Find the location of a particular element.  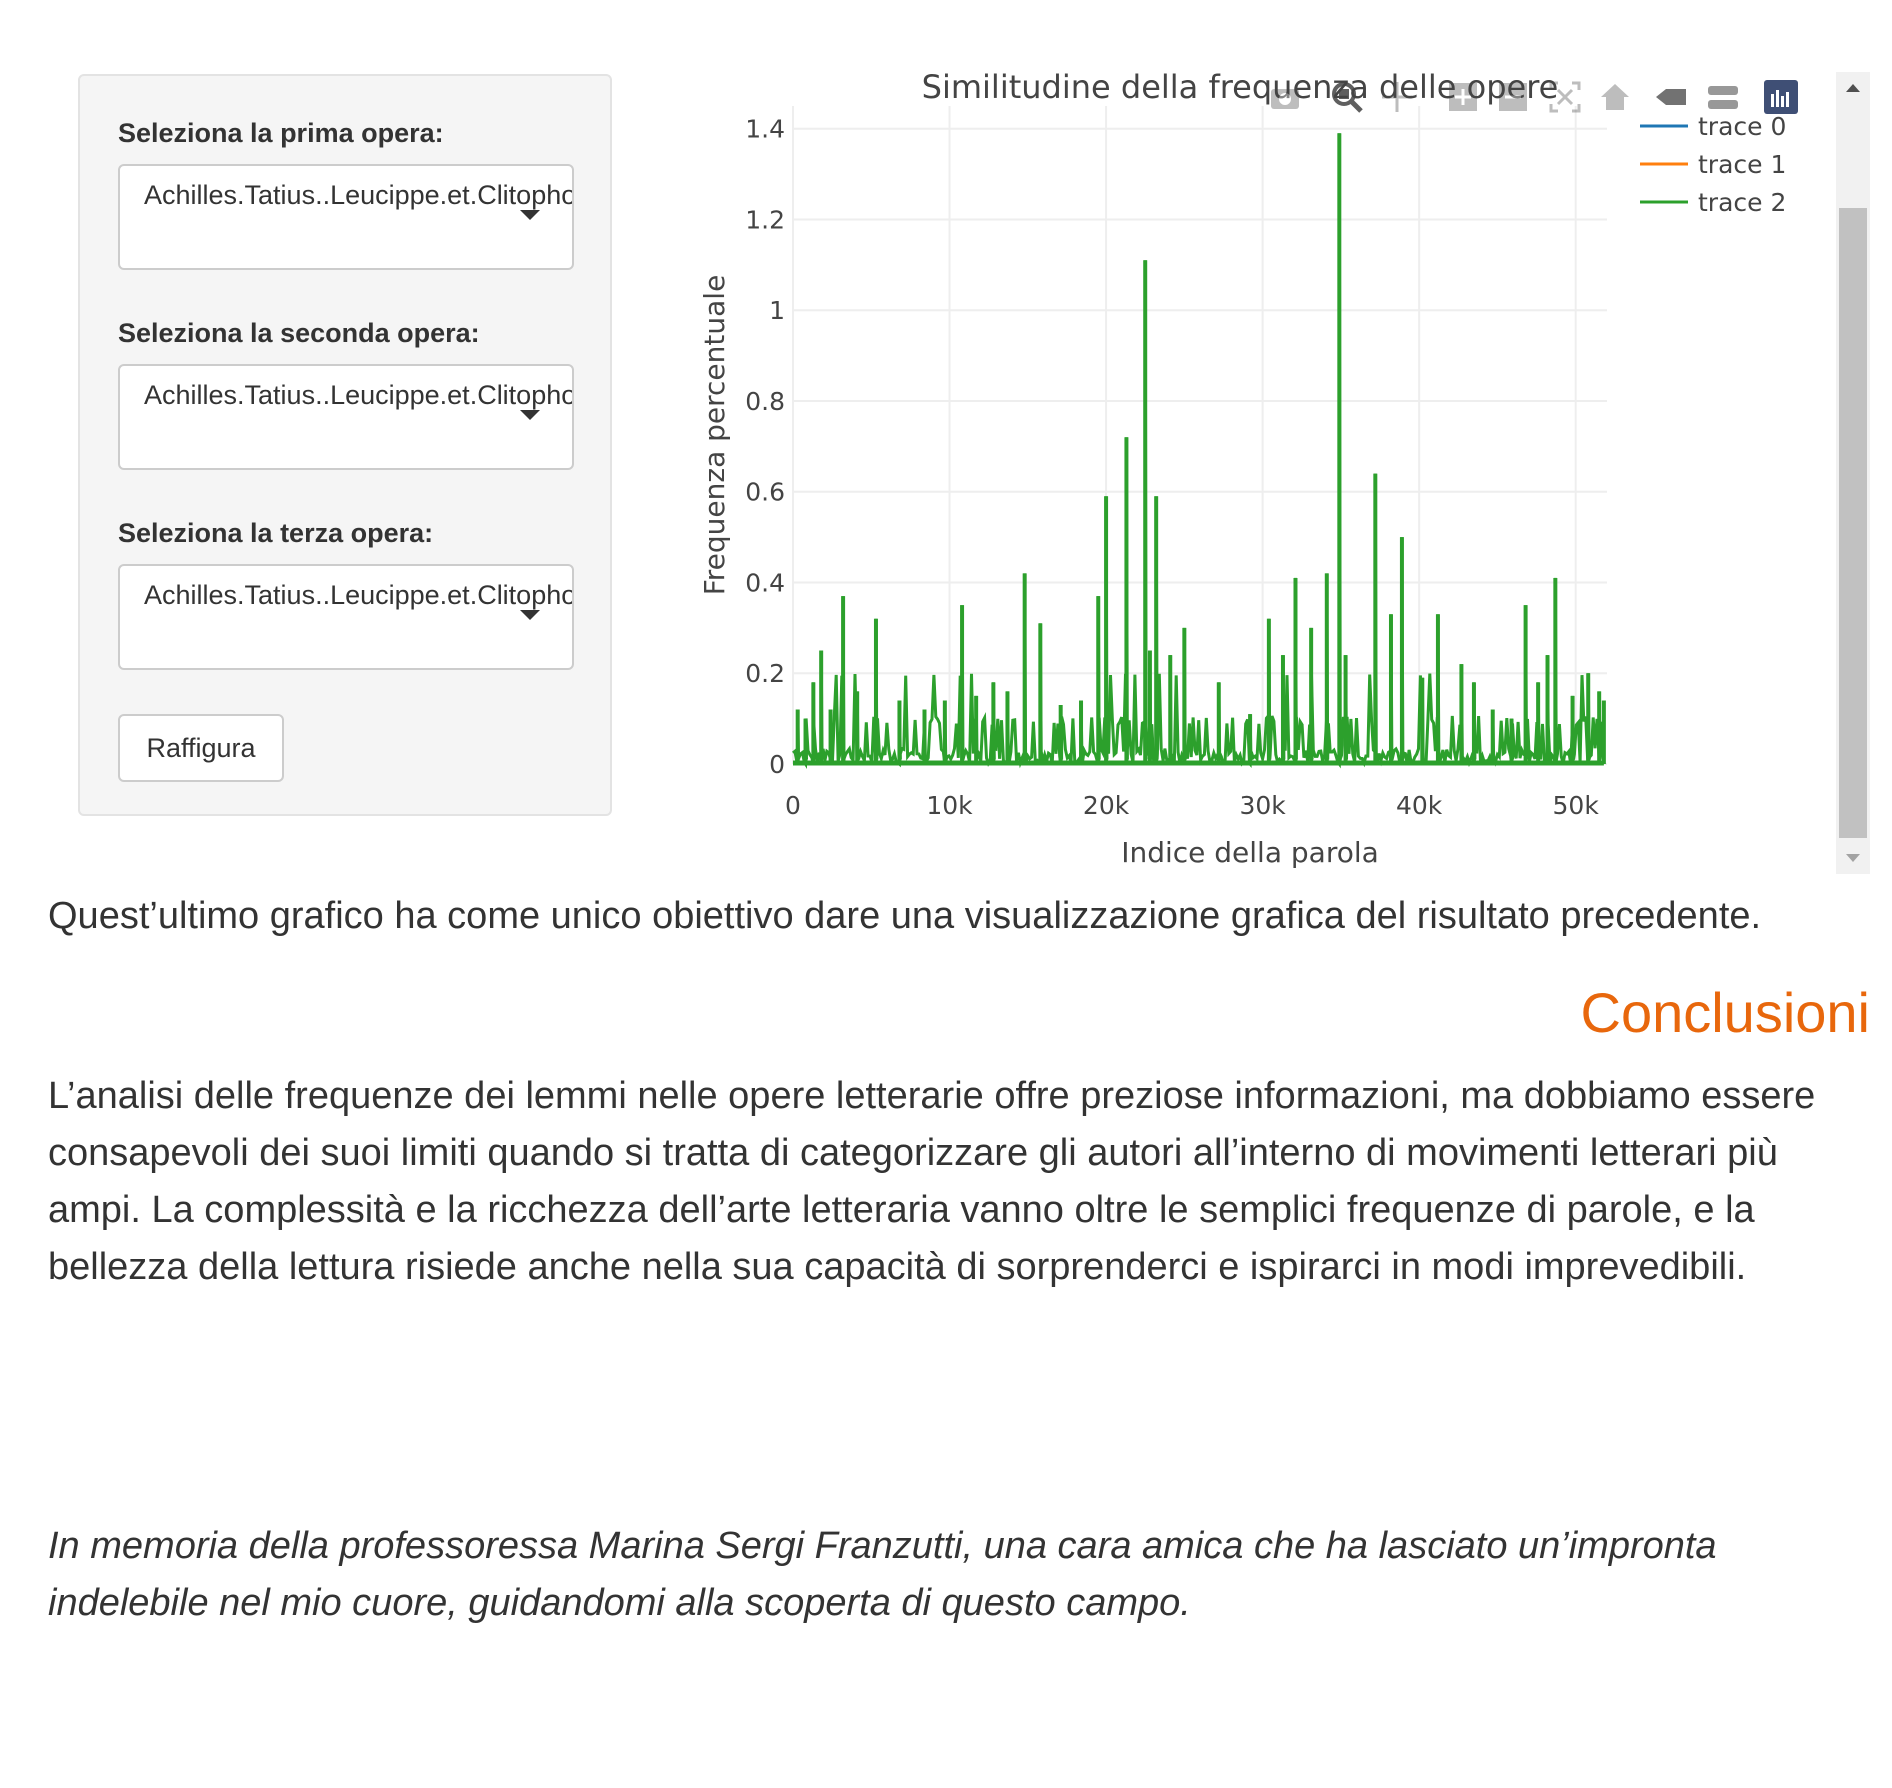

scrollbar is located at coordinates (1853, 473).